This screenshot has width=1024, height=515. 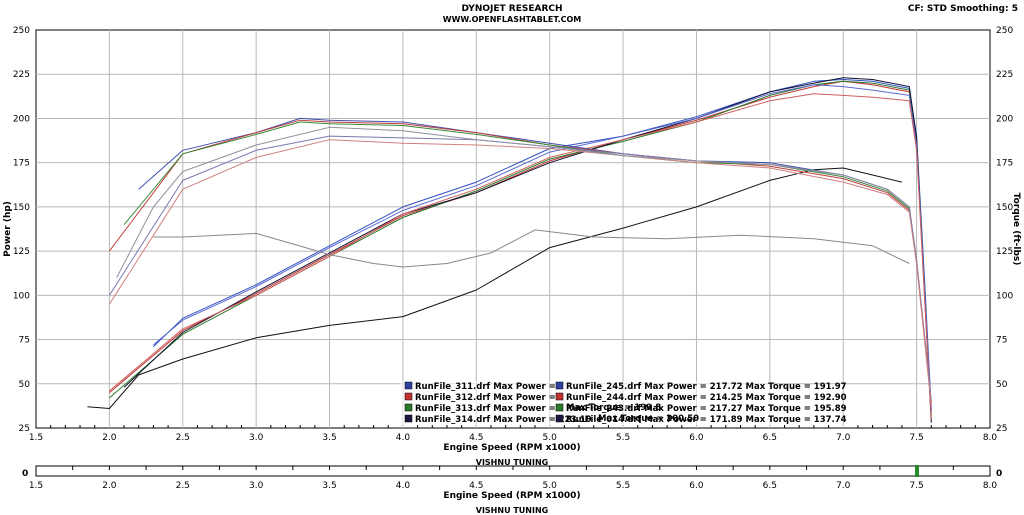 What do you see at coordinates (696, 438) in the screenshot?
I see `x-tick-label: 6.0` at bounding box center [696, 438].